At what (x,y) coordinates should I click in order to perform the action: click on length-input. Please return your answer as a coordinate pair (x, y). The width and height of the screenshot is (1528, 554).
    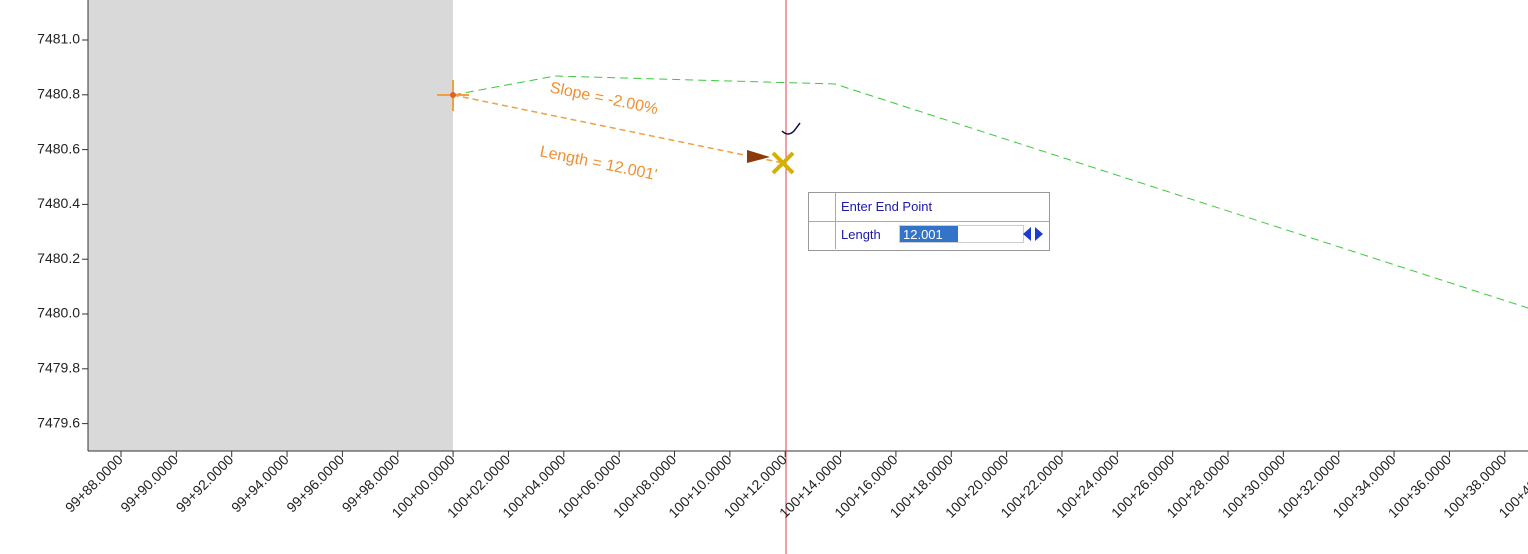
    Looking at the image, I should click on (961, 234).